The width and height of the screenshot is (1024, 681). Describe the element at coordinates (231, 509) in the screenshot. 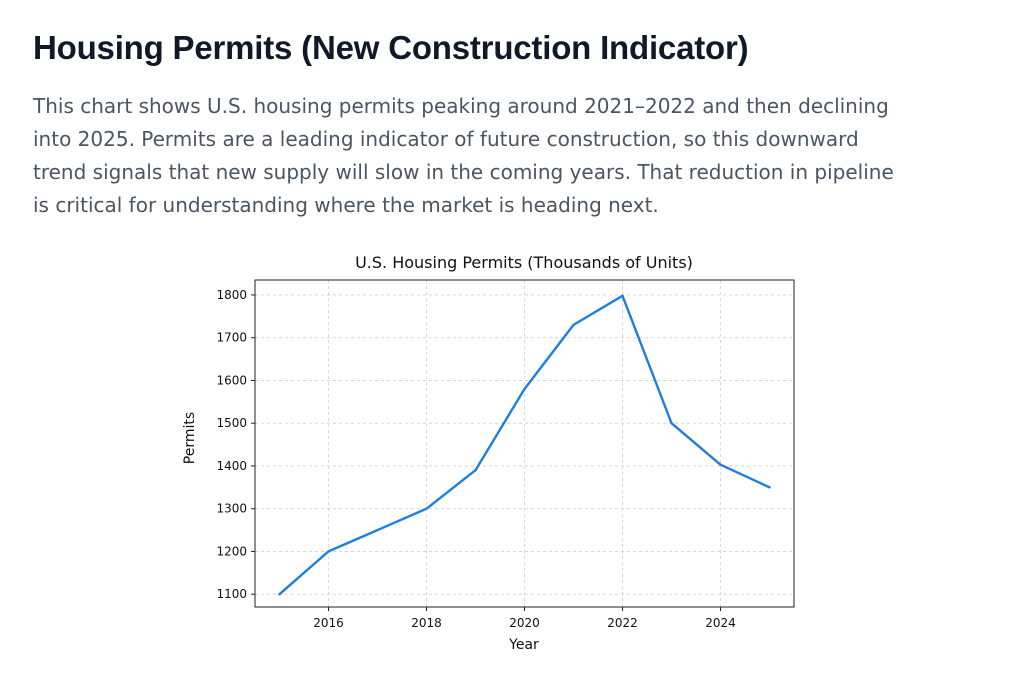

I see `y-tick-label: 1300` at that location.